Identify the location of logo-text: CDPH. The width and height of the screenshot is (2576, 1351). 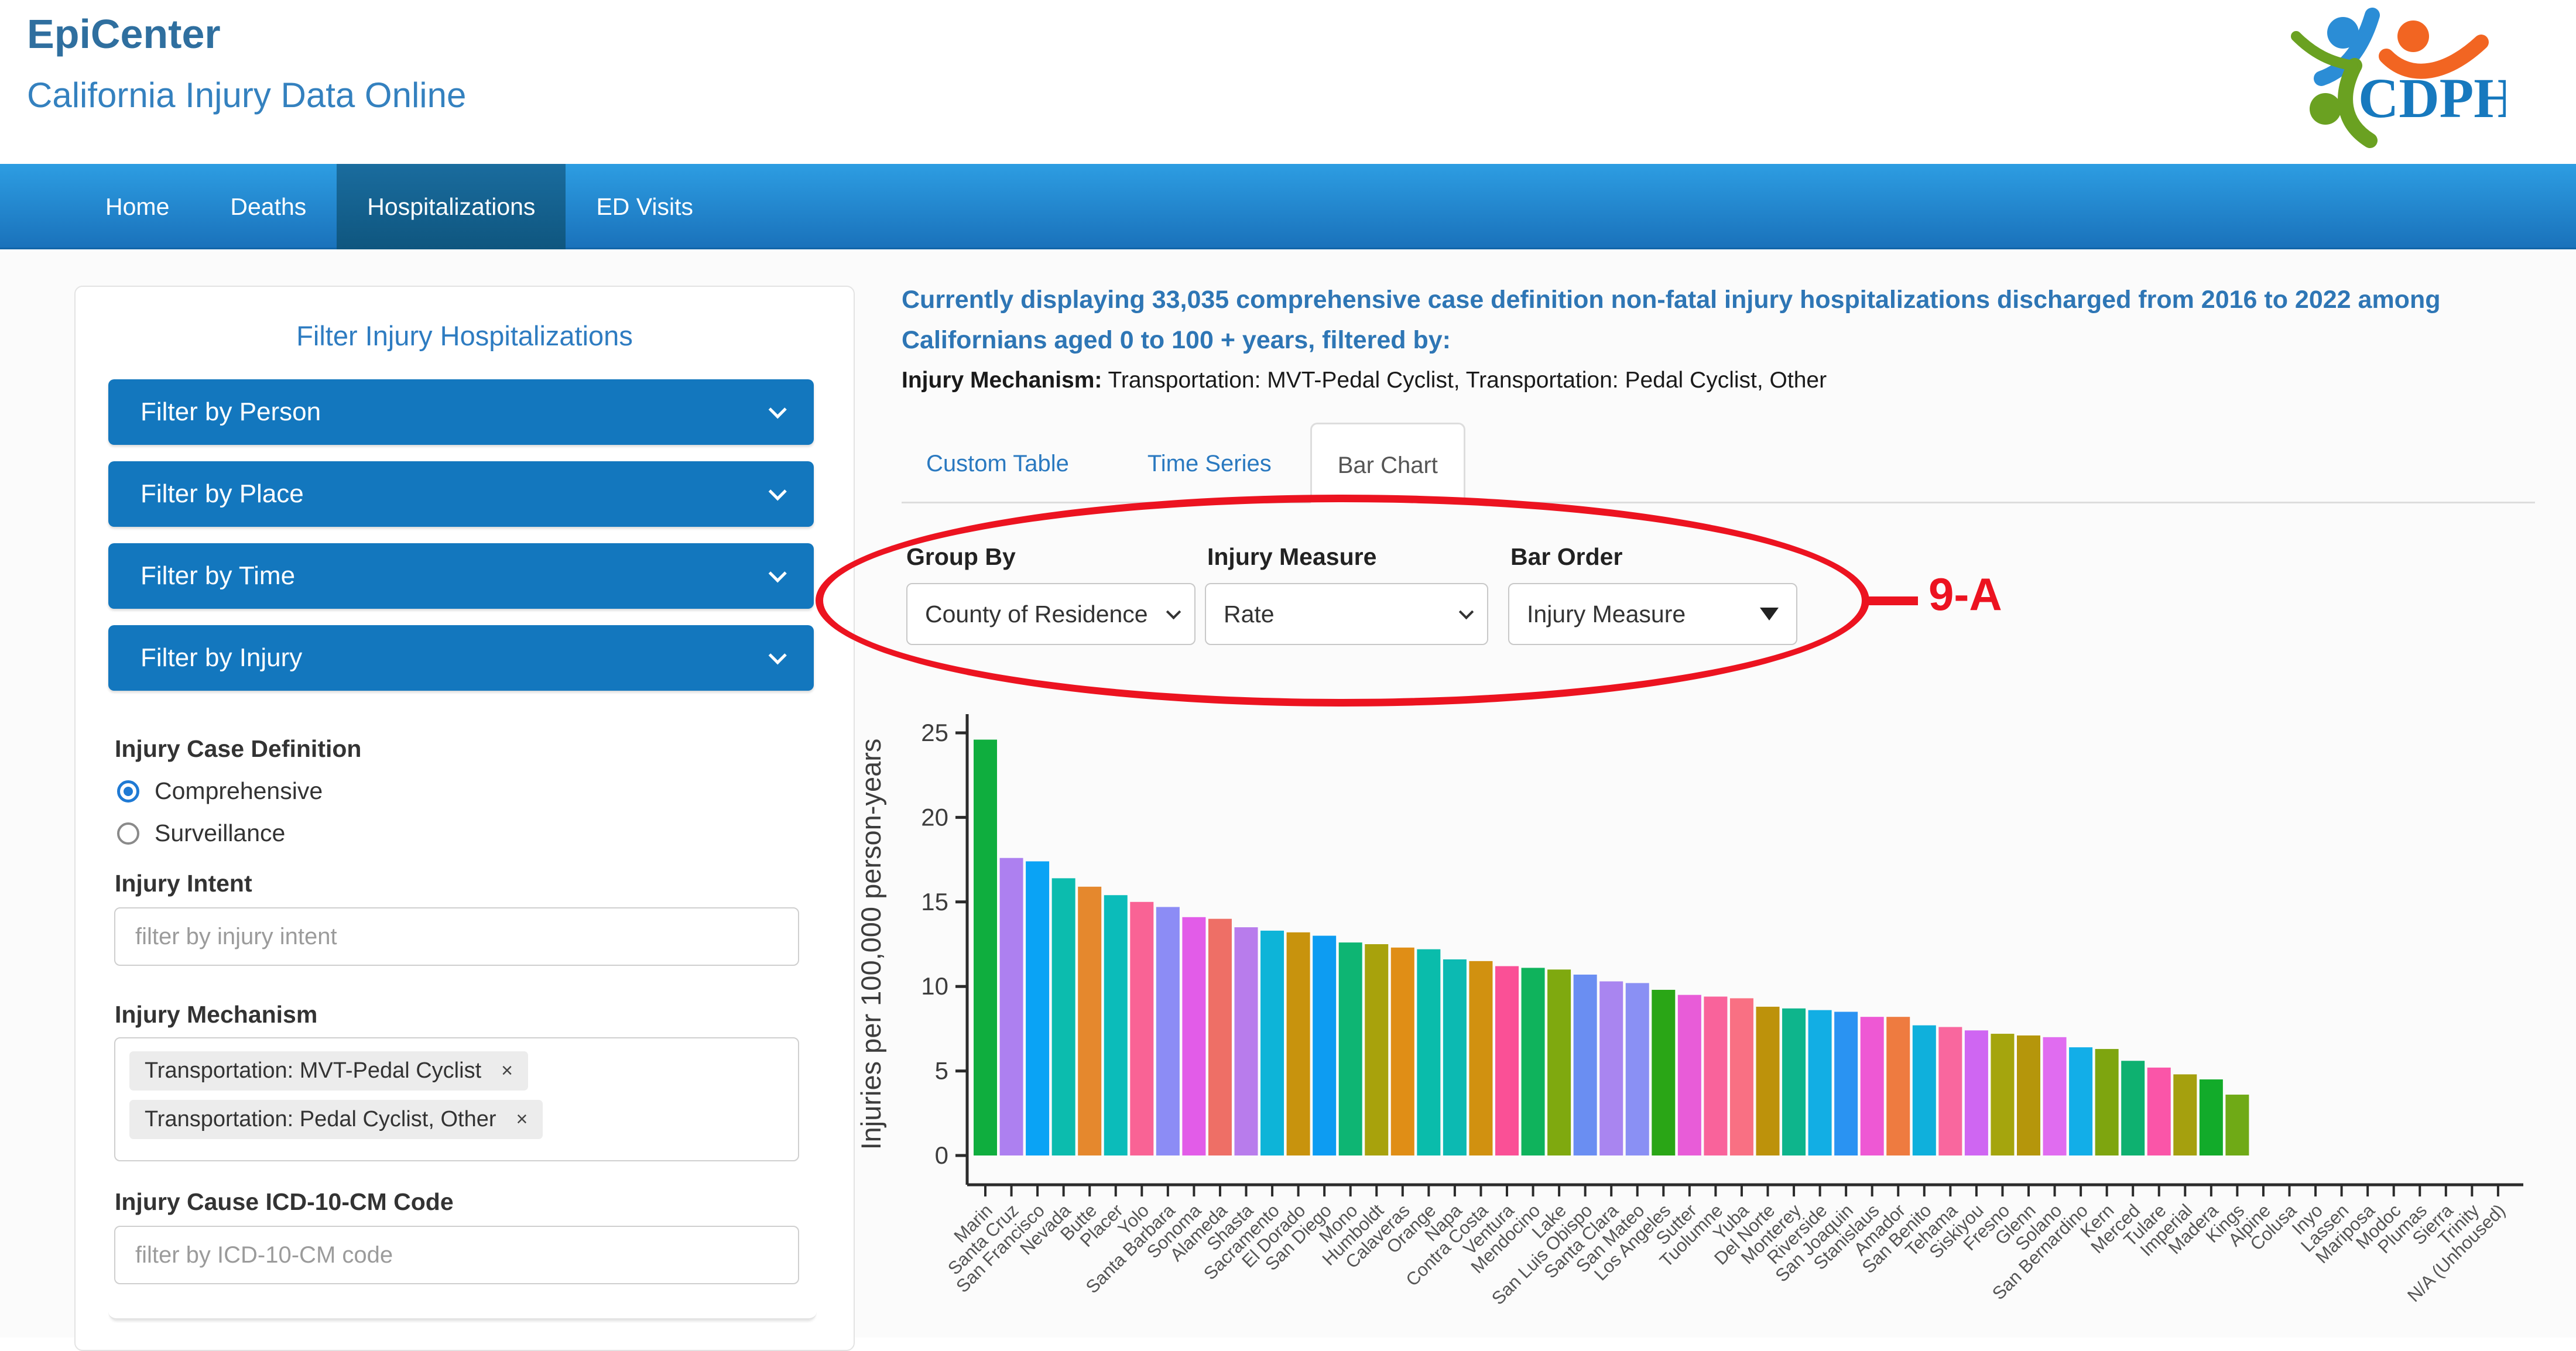
(2432, 98).